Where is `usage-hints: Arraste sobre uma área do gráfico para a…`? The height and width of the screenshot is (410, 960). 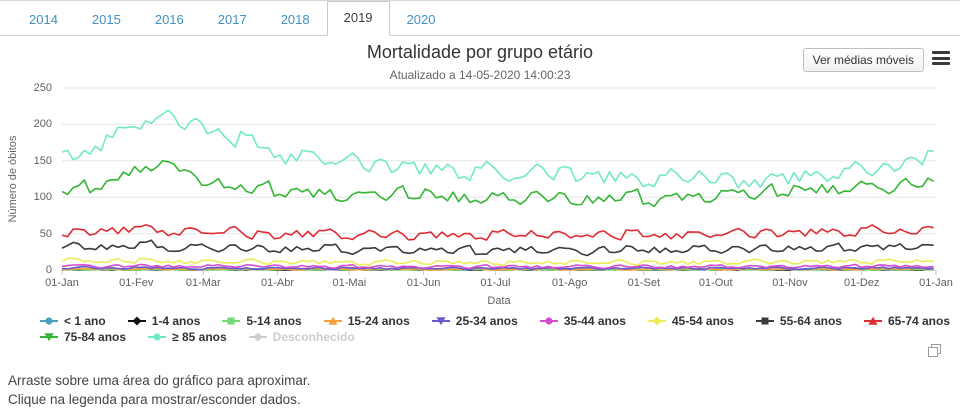
usage-hints: Arraste sobre uma área do gráfico para a… is located at coordinates (159, 390).